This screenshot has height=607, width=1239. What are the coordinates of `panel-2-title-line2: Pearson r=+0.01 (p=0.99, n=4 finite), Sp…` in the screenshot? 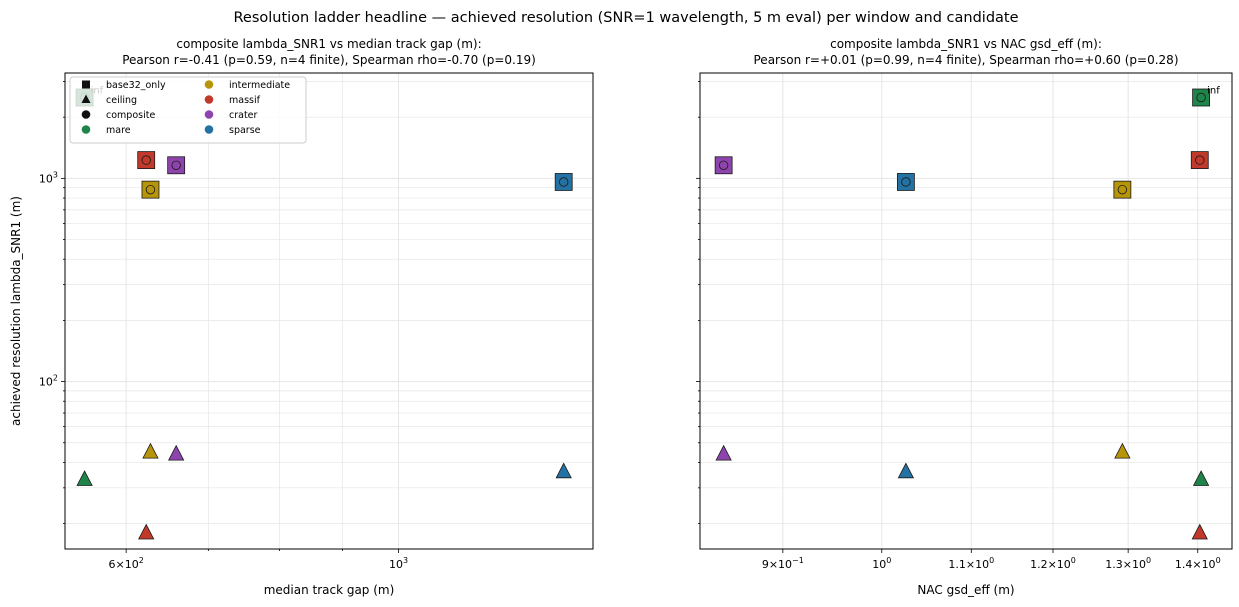 It's located at (966, 60).